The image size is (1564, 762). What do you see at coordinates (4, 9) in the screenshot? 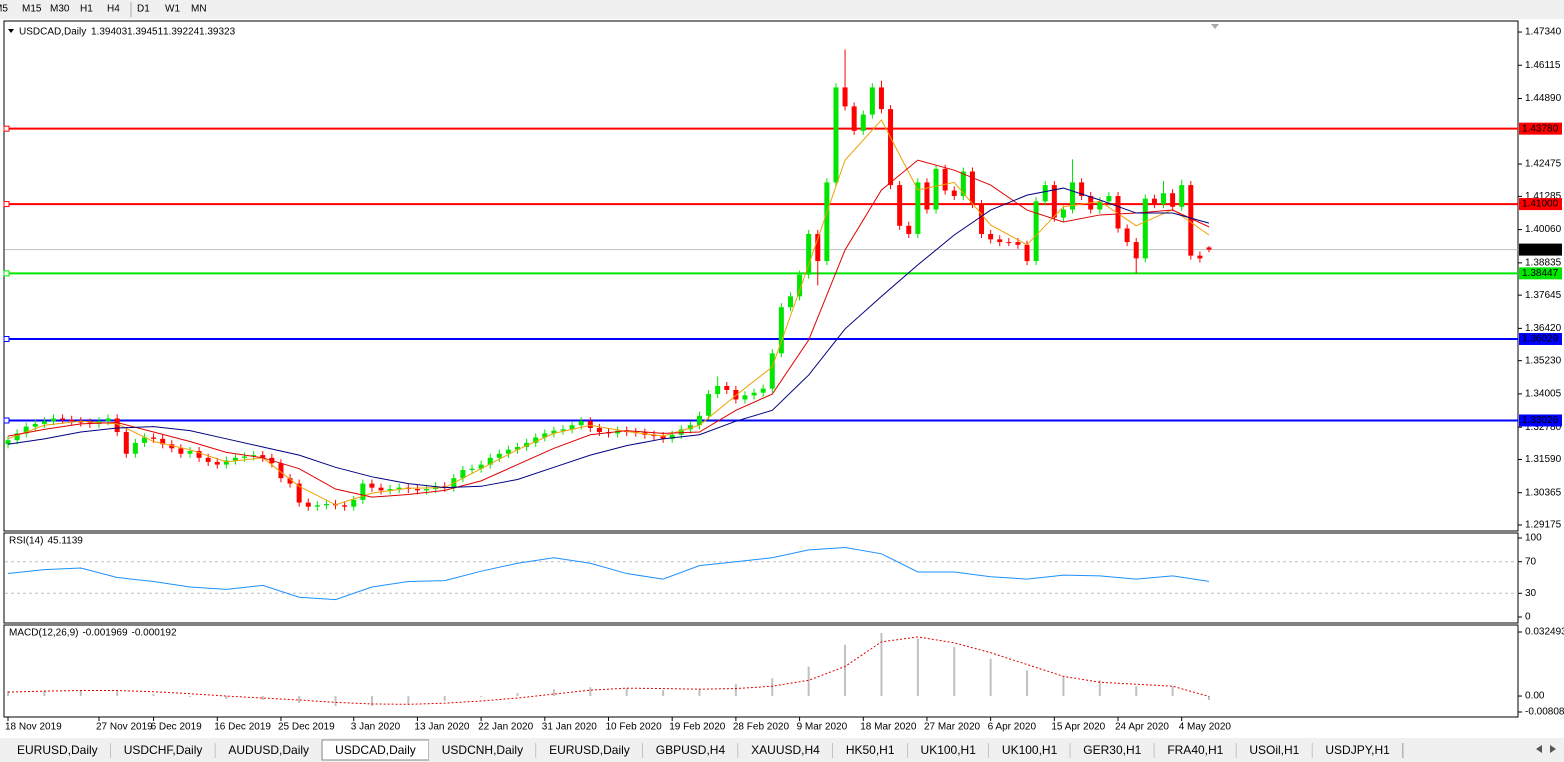
I see `timeframe-button: M5` at bounding box center [4, 9].